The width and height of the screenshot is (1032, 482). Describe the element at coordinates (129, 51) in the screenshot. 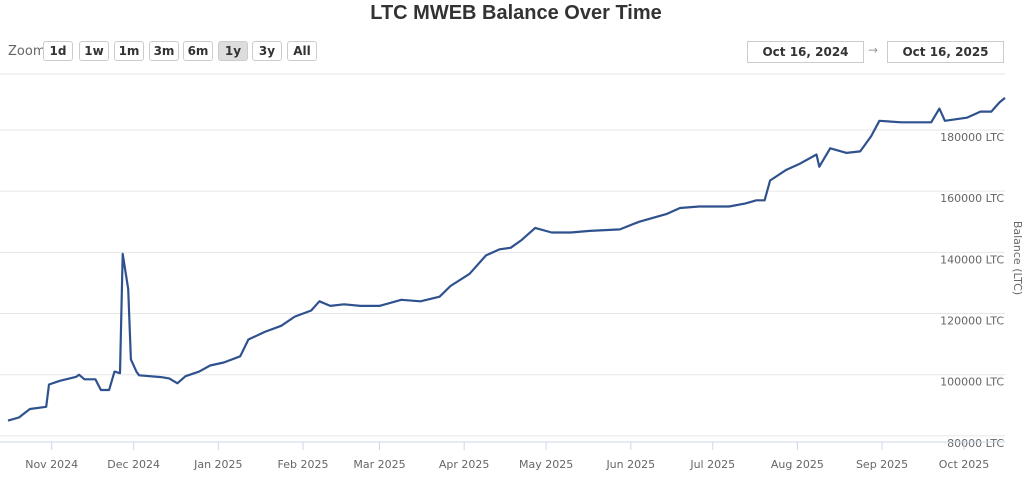

I see `zoom-1m-button: 1m` at that location.